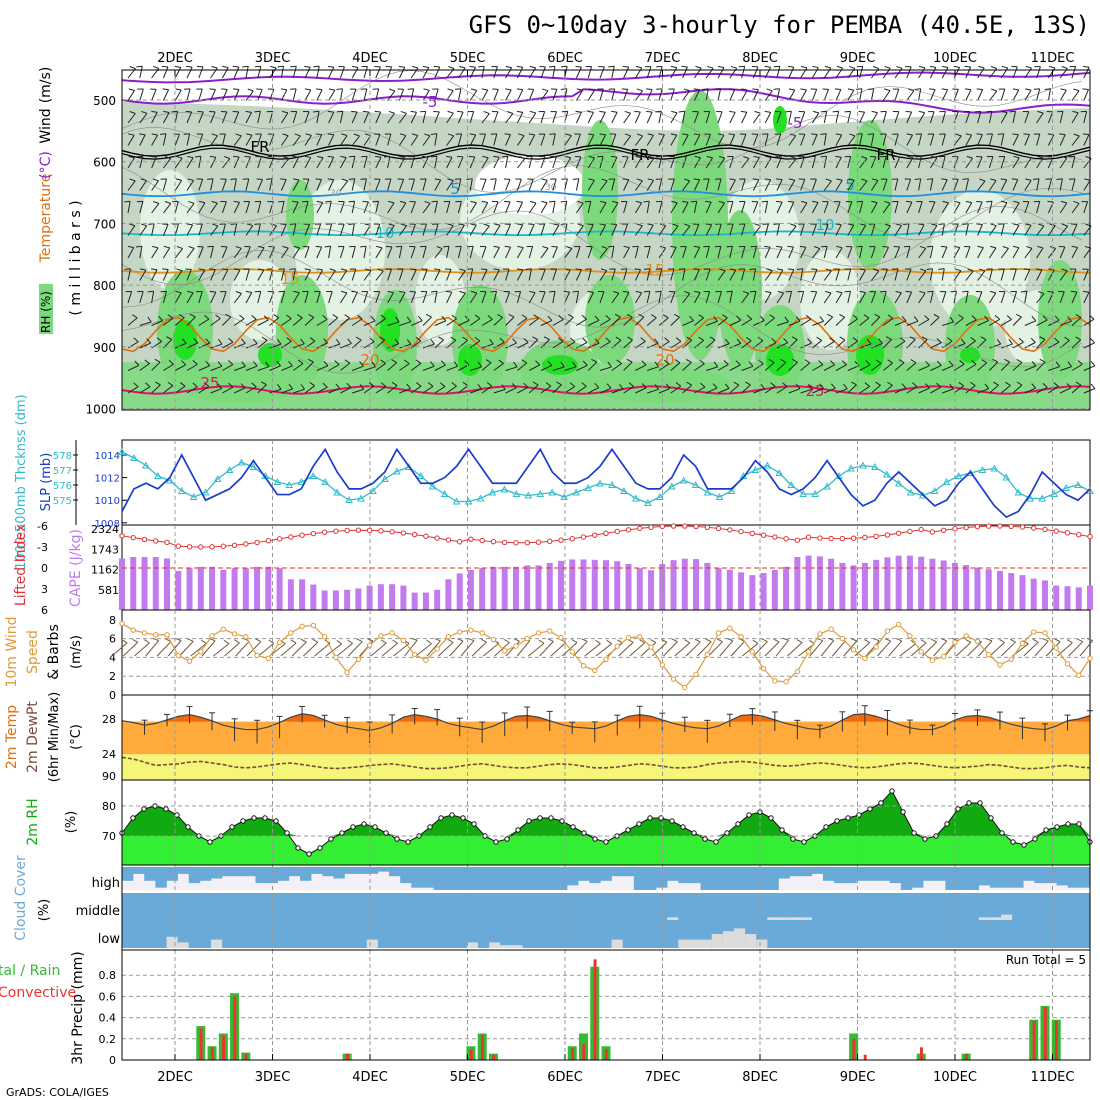 Image resolution: width=1100 pixels, height=1100 pixels. What do you see at coordinates (863, 465) in the screenshot?
I see `thickness-line-marker` at bounding box center [863, 465].